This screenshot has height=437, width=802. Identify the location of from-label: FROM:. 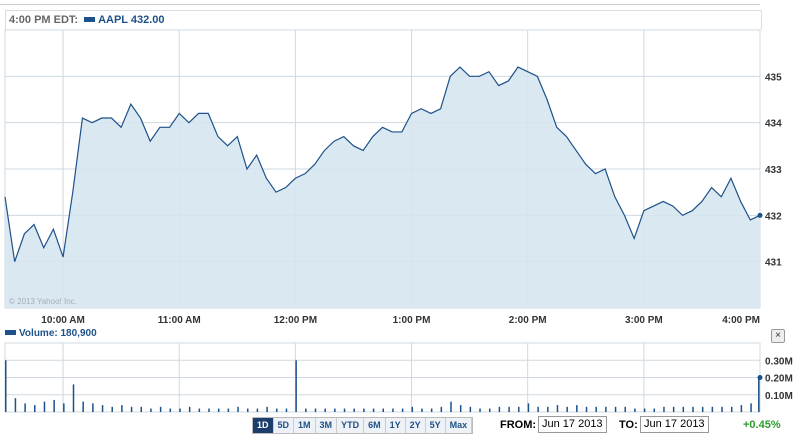
(518, 425).